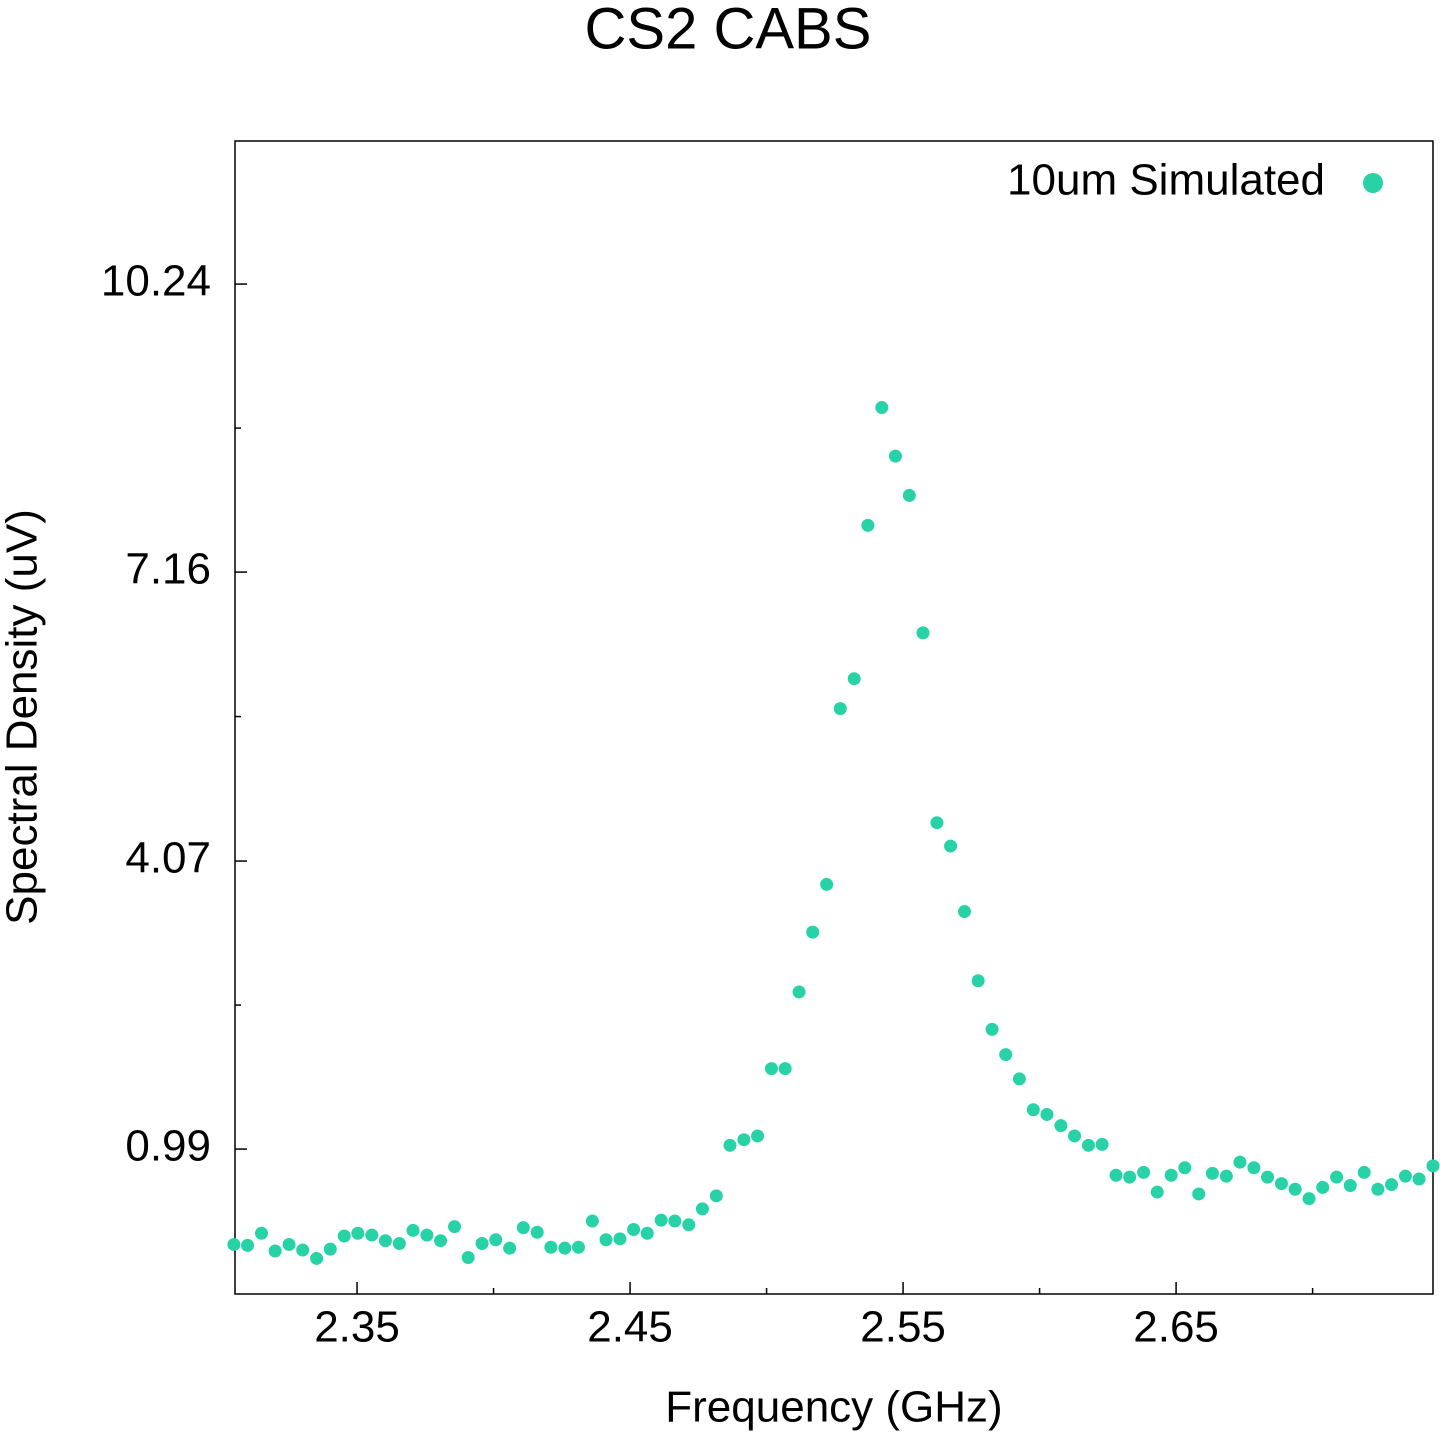 The image size is (1440, 1440). What do you see at coordinates (156, 281) in the screenshot?
I see `y-tick-label: 10.24` at bounding box center [156, 281].